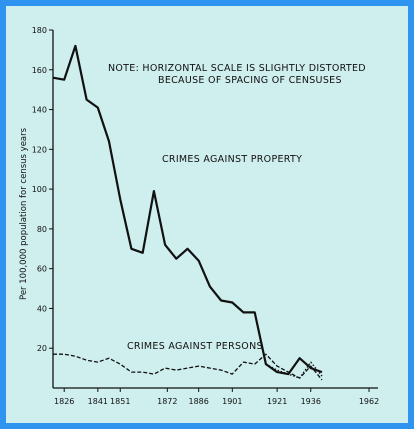  Describe the element at coordinates (39, 149) in the screenshot. I see `y-tick-label: 120` at that location.